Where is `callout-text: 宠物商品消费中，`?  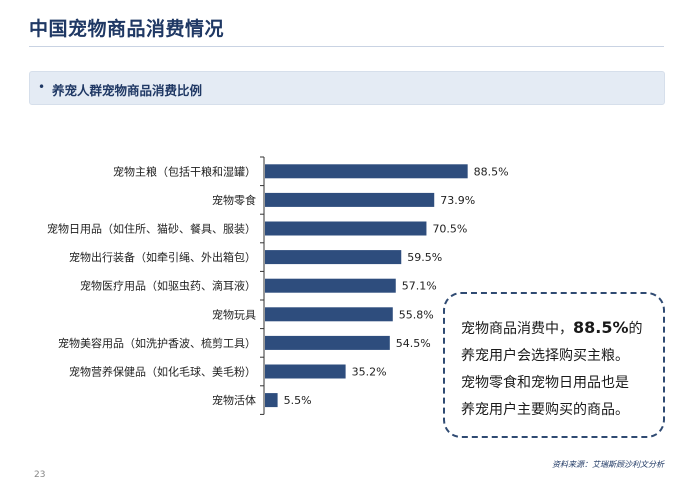
callout-text: 宠物商品消费中， is located at coordinates (517, 329).